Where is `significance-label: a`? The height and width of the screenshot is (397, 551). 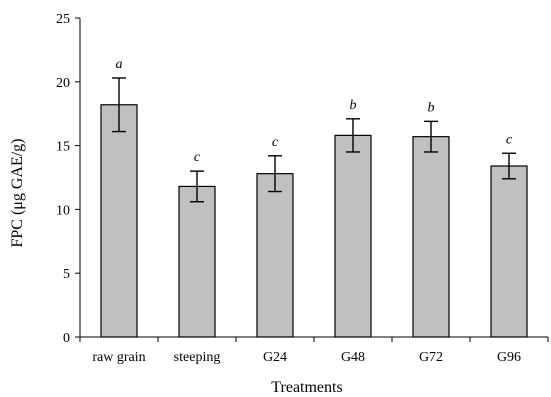 significance-label: a is located at coordinates (119, 64).